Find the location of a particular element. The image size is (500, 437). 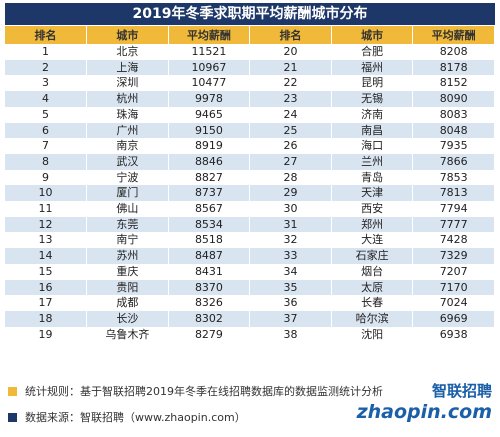

row: 2 上海 10967 21 福州 8178 is located at coordinates (250, 67).